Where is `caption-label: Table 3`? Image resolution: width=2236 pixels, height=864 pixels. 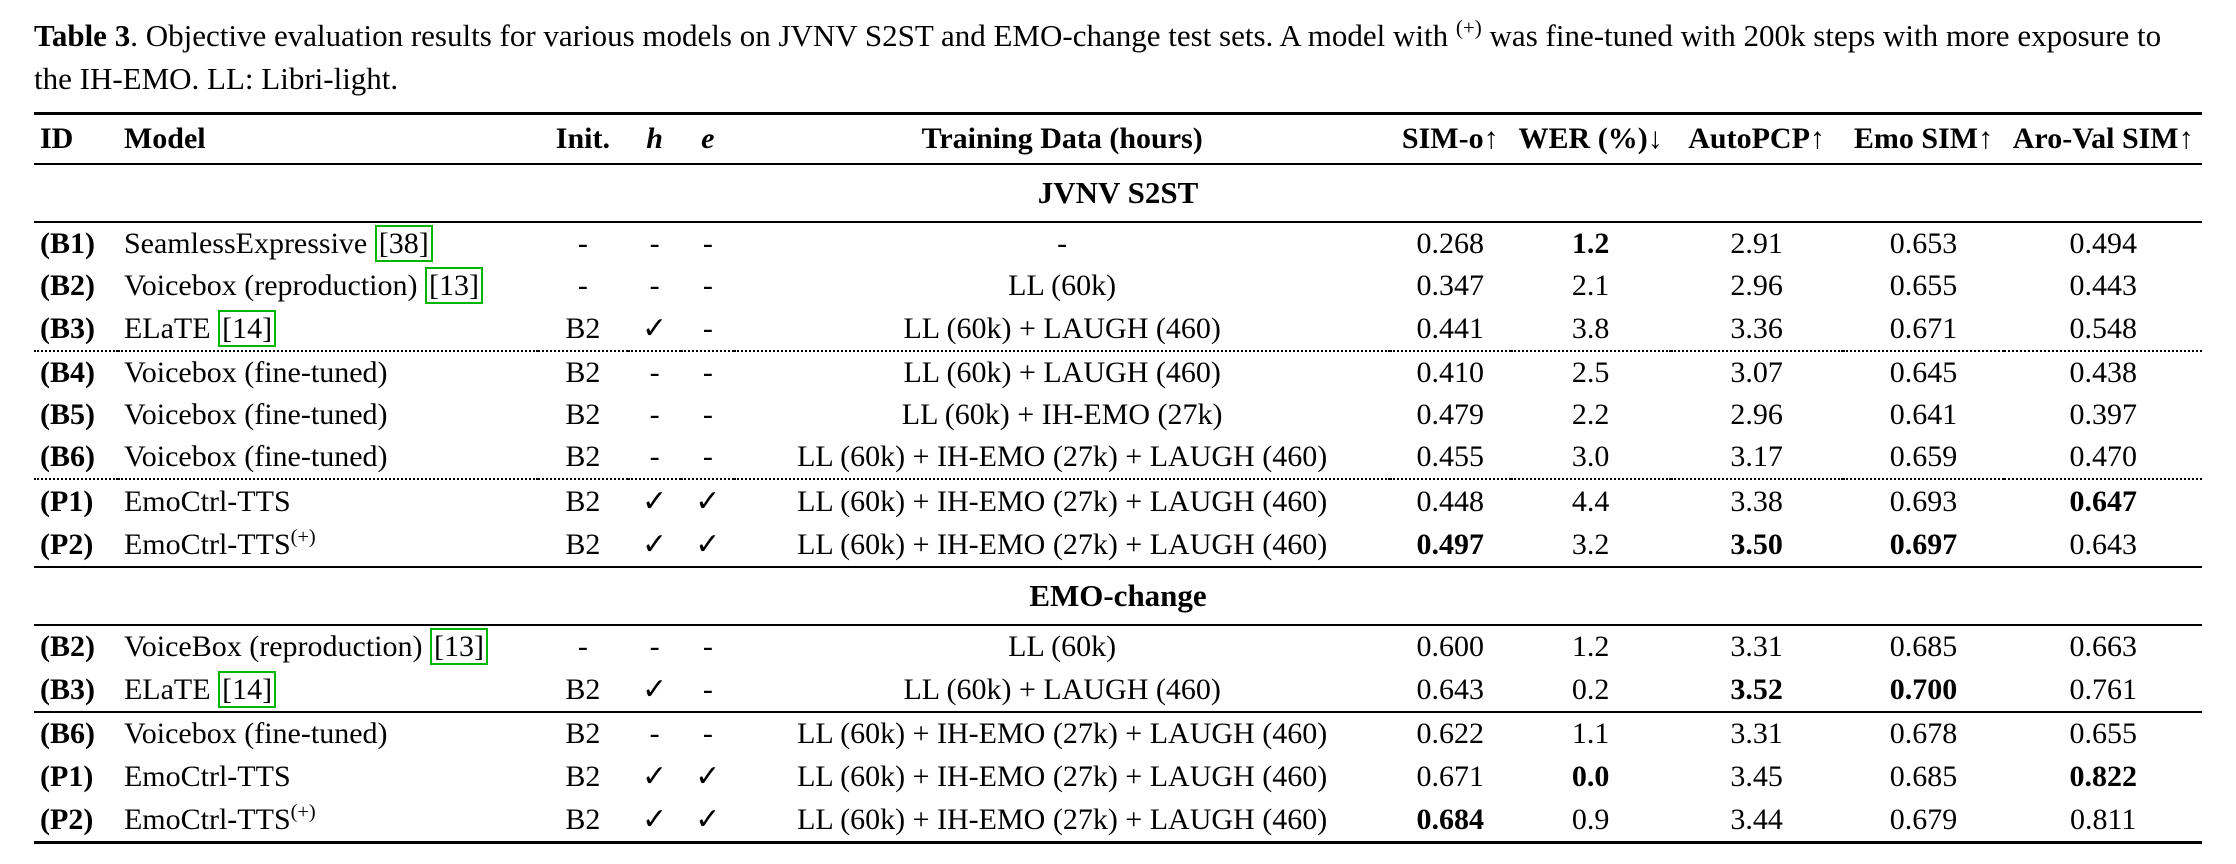 caption-label: Table 3 is located at coordinates (82, 35).